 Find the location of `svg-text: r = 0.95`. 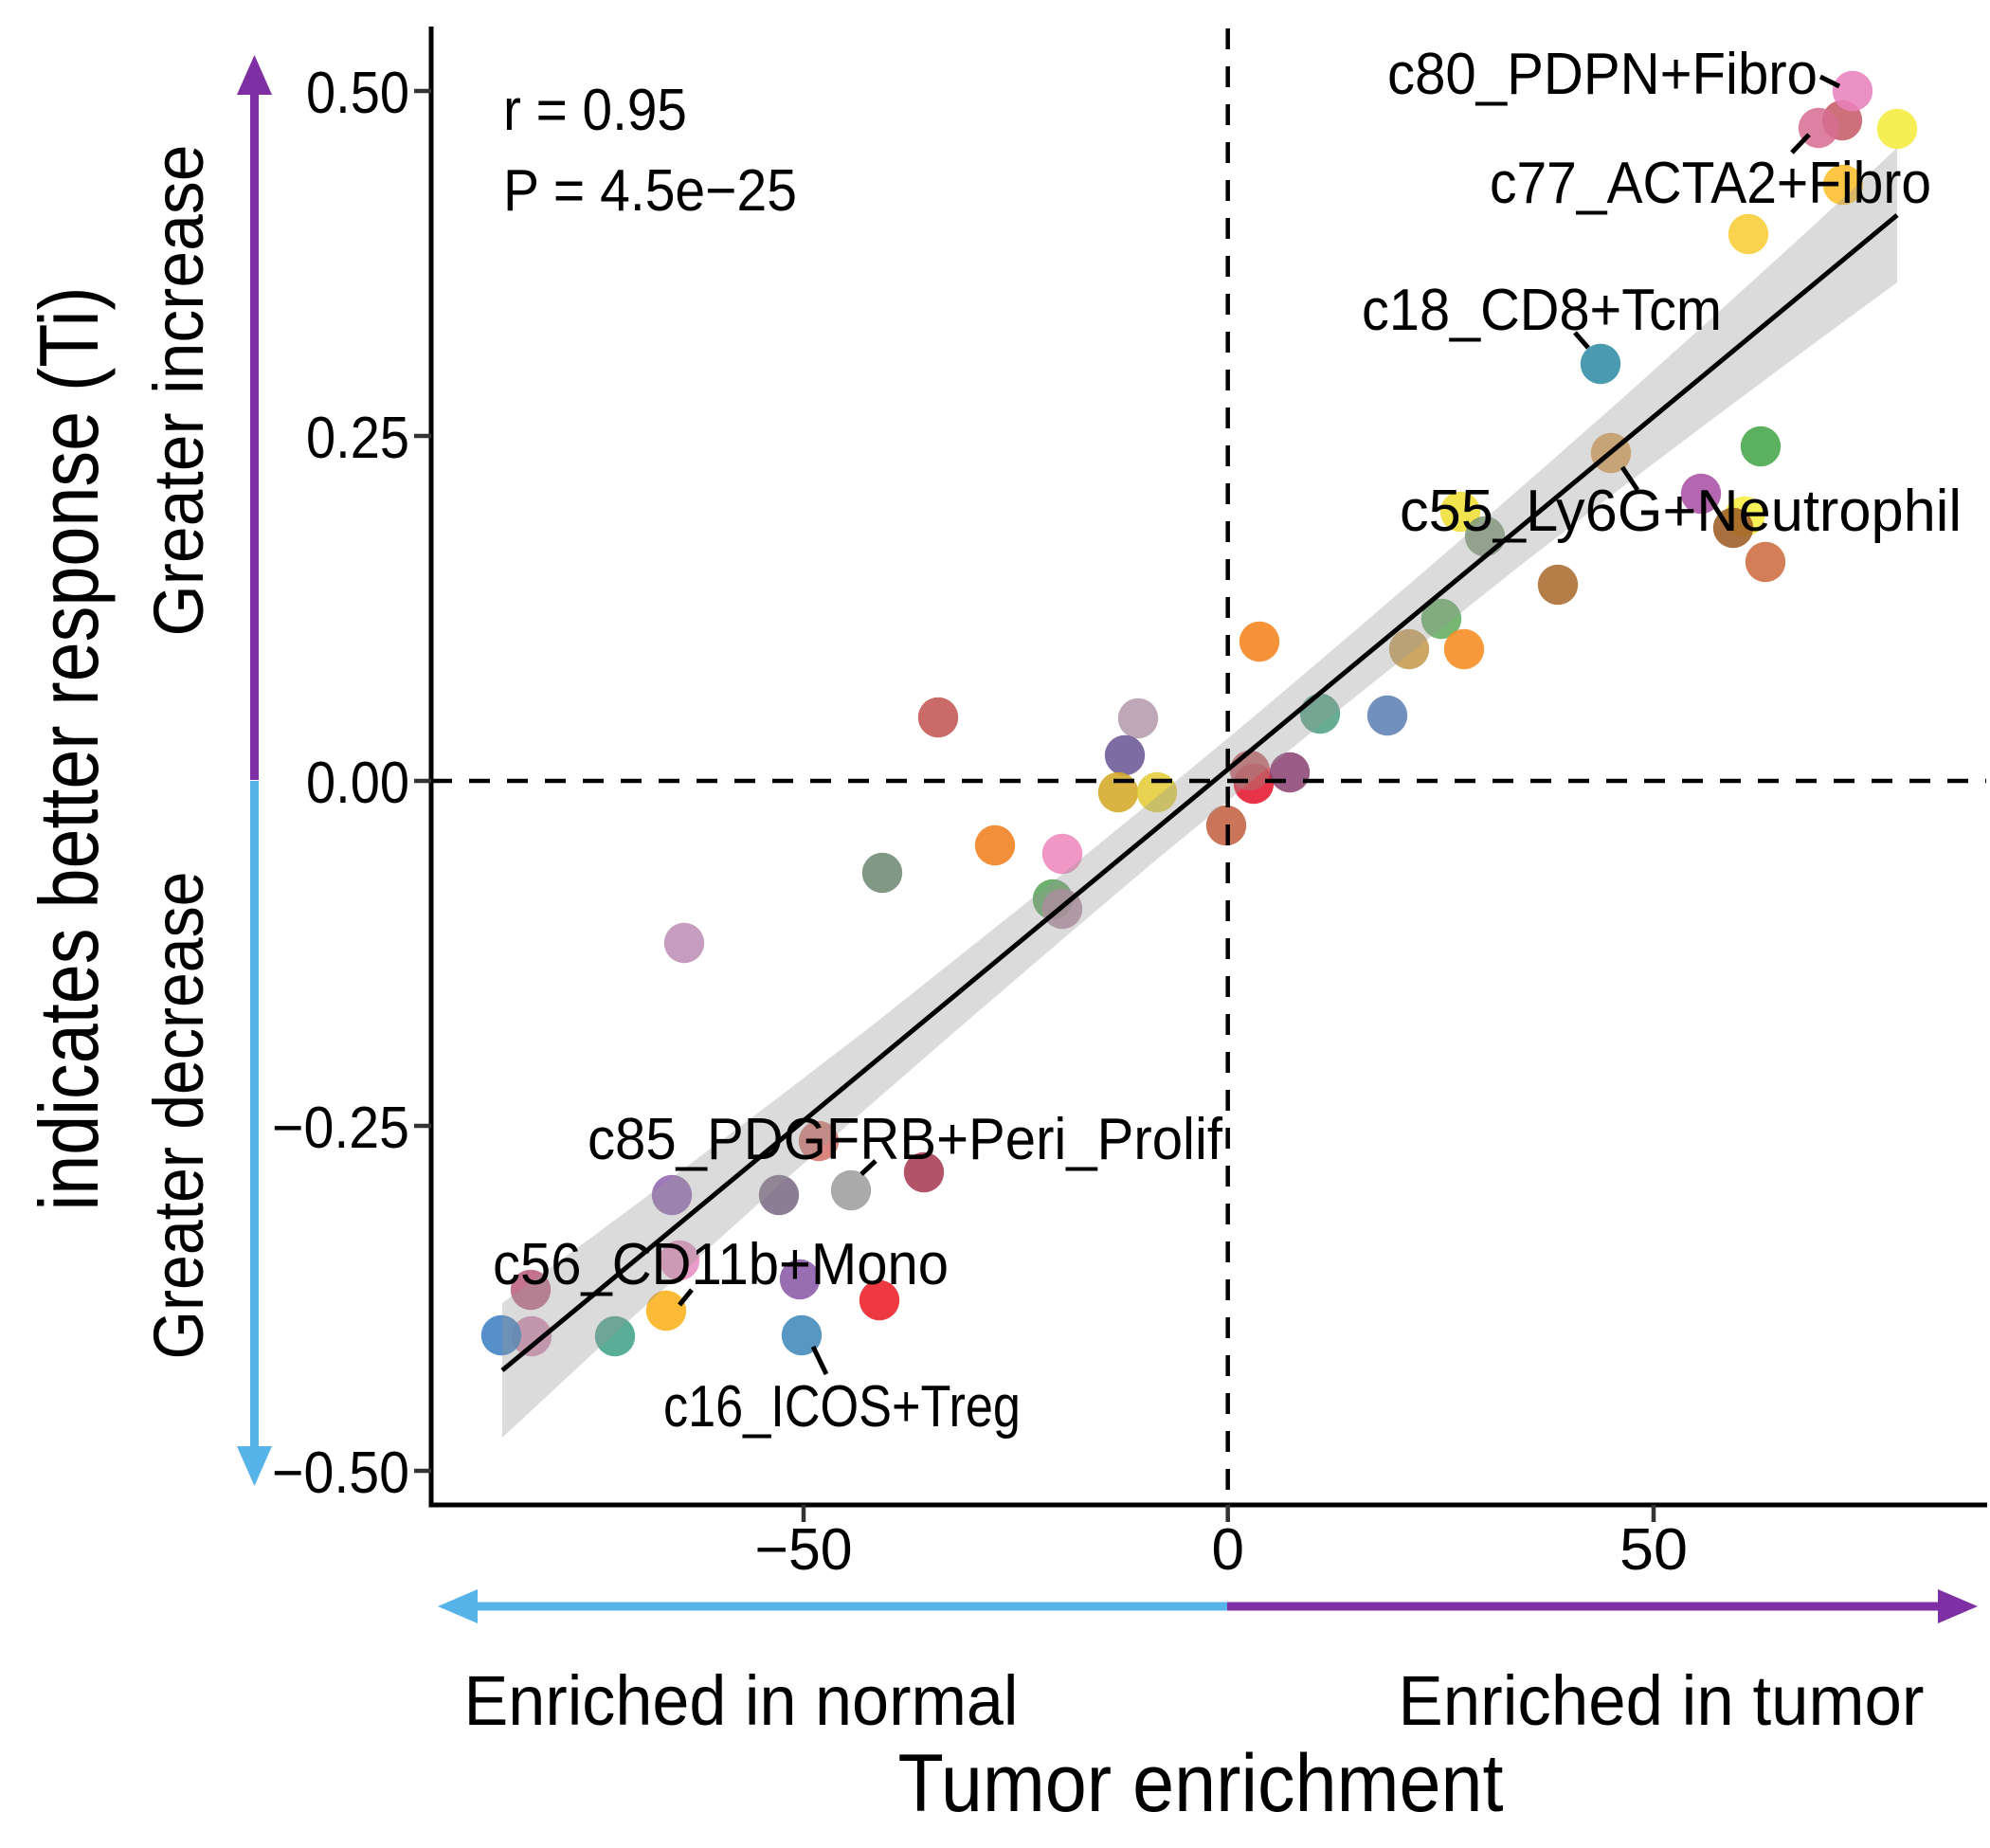

svg-text: r = 0.95 is located at coordinates (595, 110).